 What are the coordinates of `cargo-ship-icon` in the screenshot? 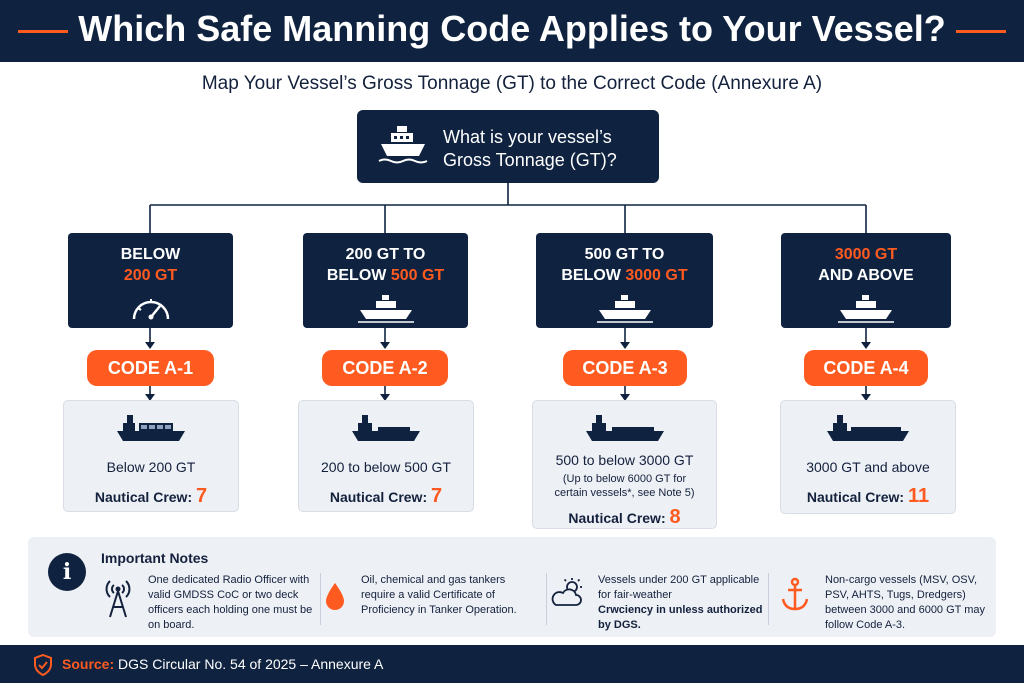 It's located at (151, 428).